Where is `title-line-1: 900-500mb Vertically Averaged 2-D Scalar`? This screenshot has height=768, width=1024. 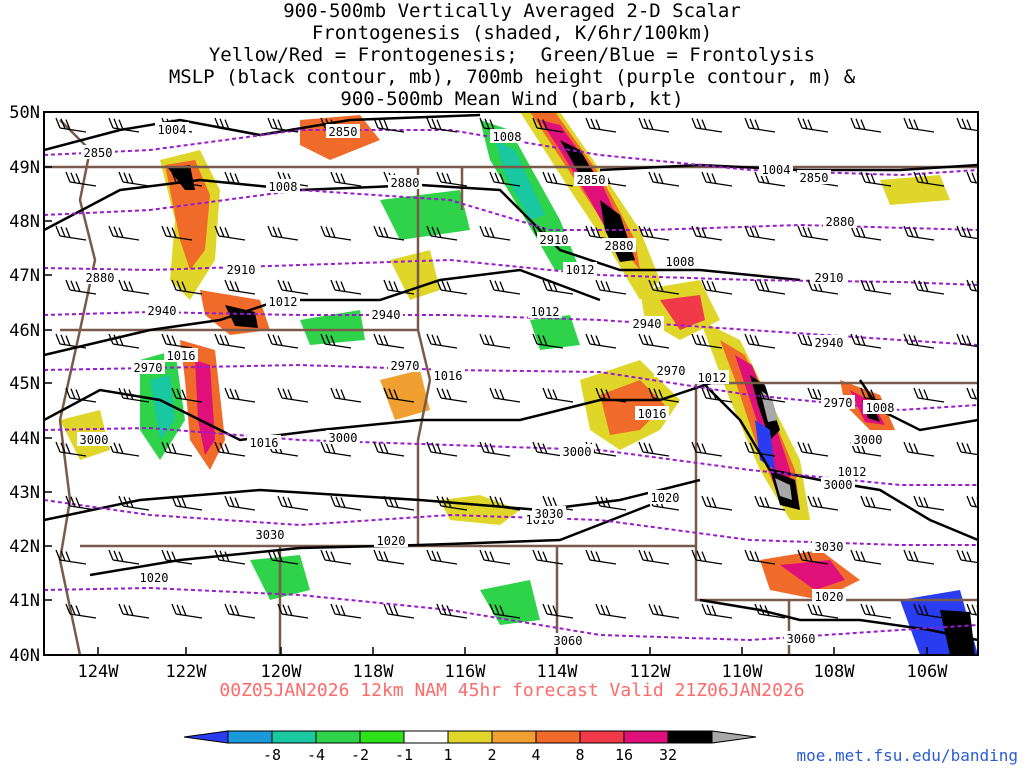 title-line-1: 900-500mb Vertically Averaged 2-D Scalar is located at coordinates (512, 11).